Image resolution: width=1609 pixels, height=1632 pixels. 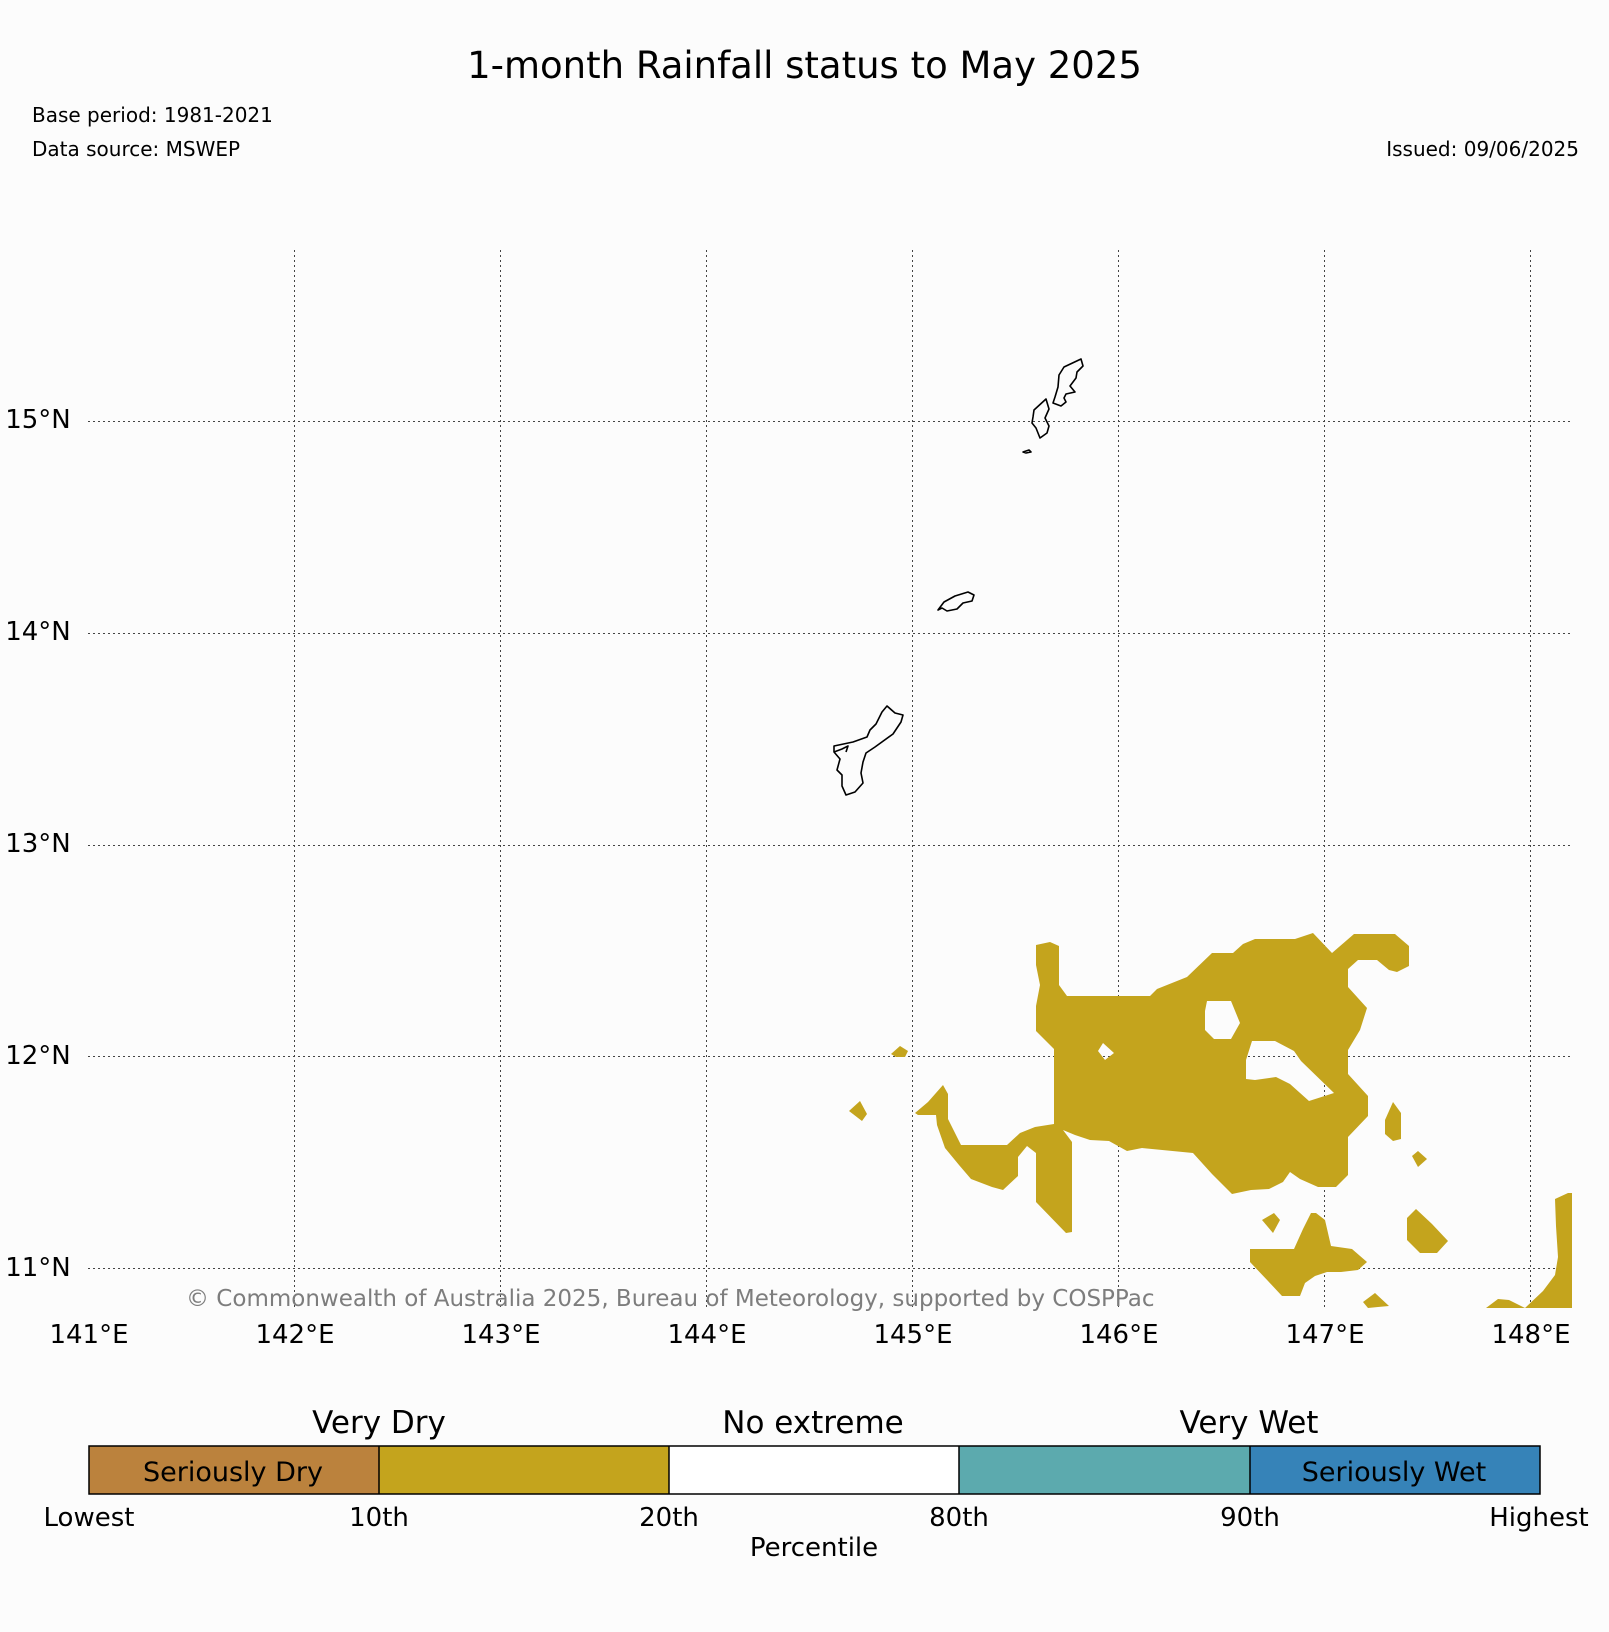 What do you see at coordinates (1539, 1518) in the screenshot?
I see `colorbar-tick-highest: Highest` at bounding box center [1539, 1518].